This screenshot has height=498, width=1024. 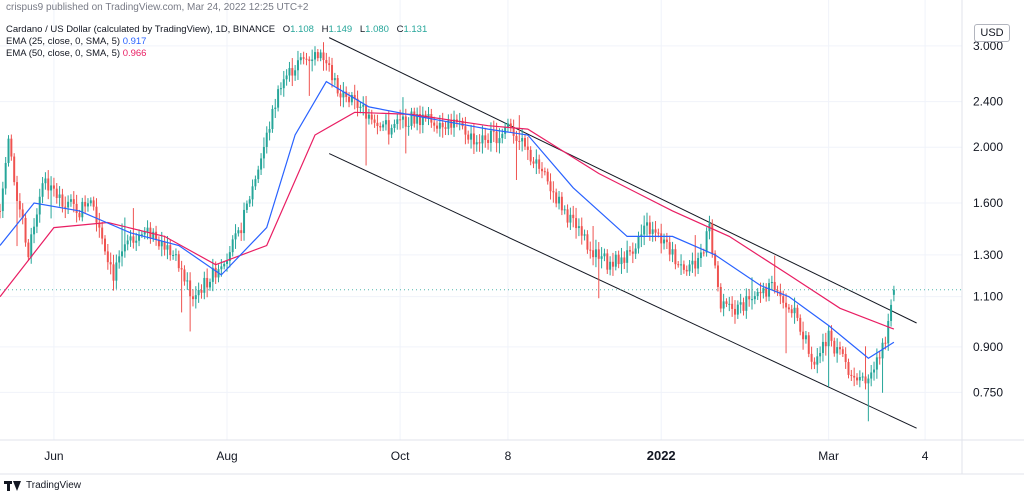 I want to click on ema25-value: 0.917, so click(x=134, y=41).